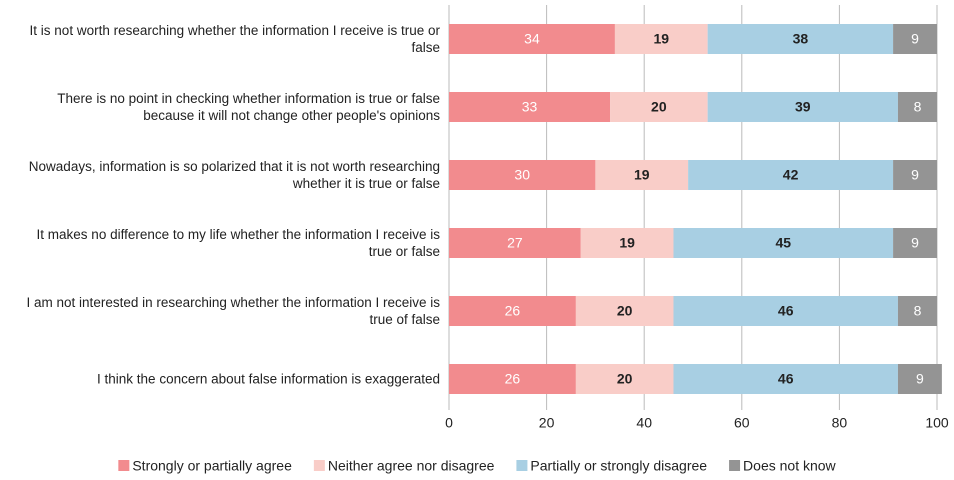  I want to click on x-tick-label: 100, so click(937, 423).